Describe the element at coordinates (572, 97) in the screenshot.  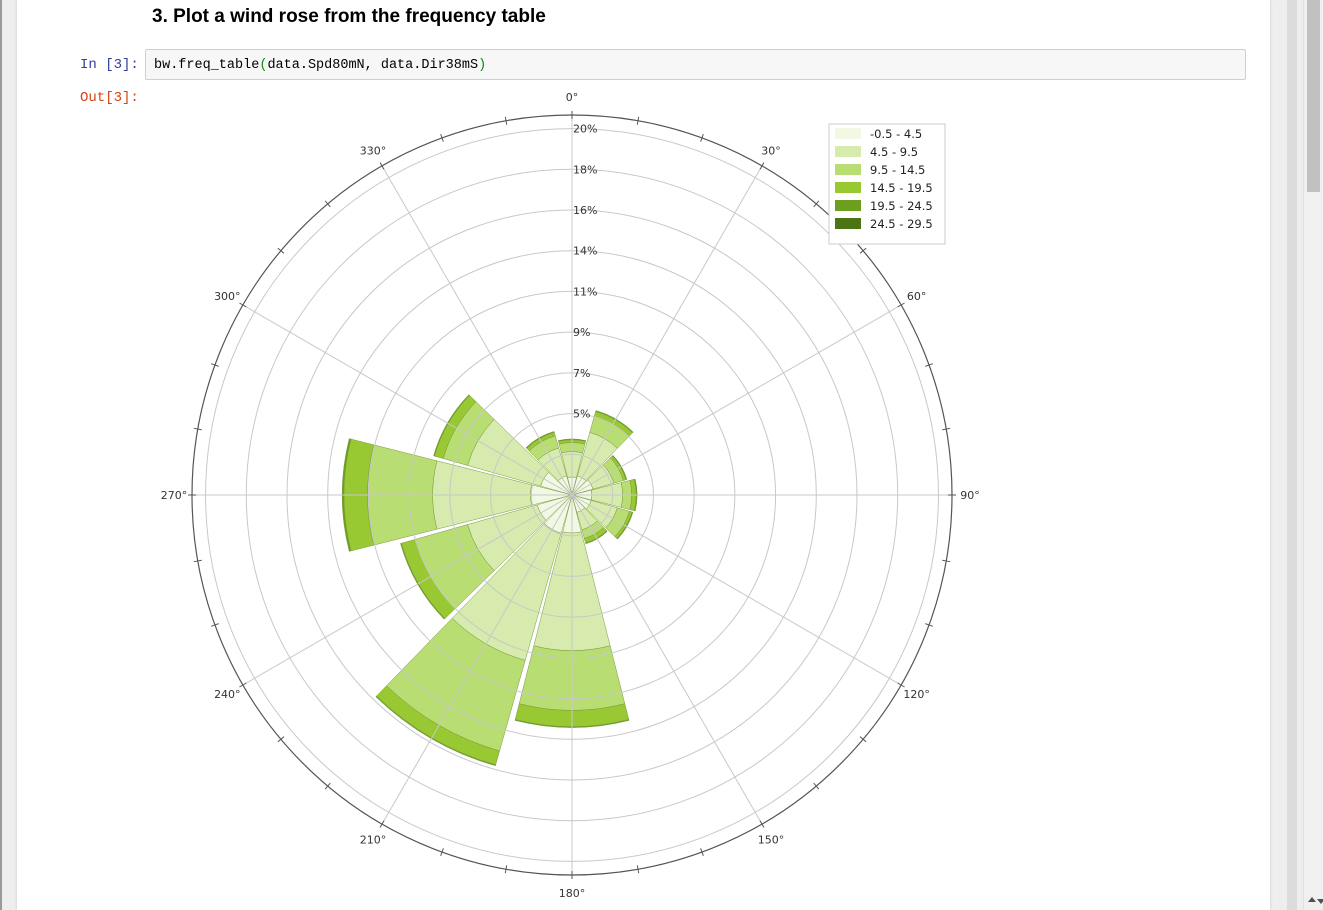
I see `angle-label-0: 0°` at that location.